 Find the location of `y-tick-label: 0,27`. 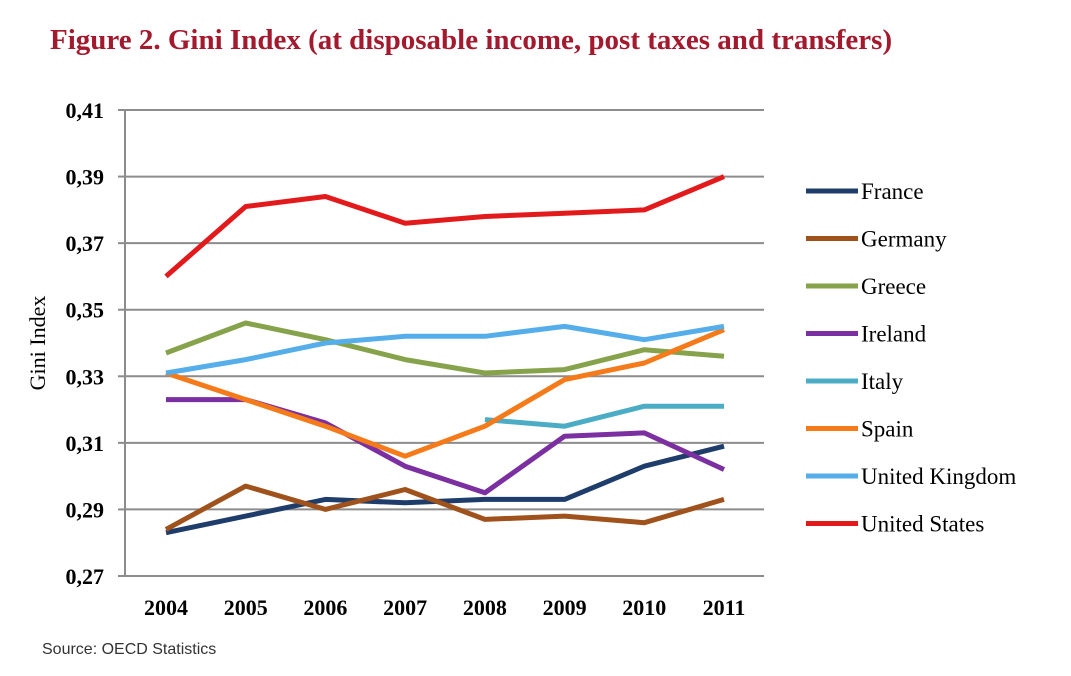

y-tick-label: 0,27 is located at coordinates (85, 576).